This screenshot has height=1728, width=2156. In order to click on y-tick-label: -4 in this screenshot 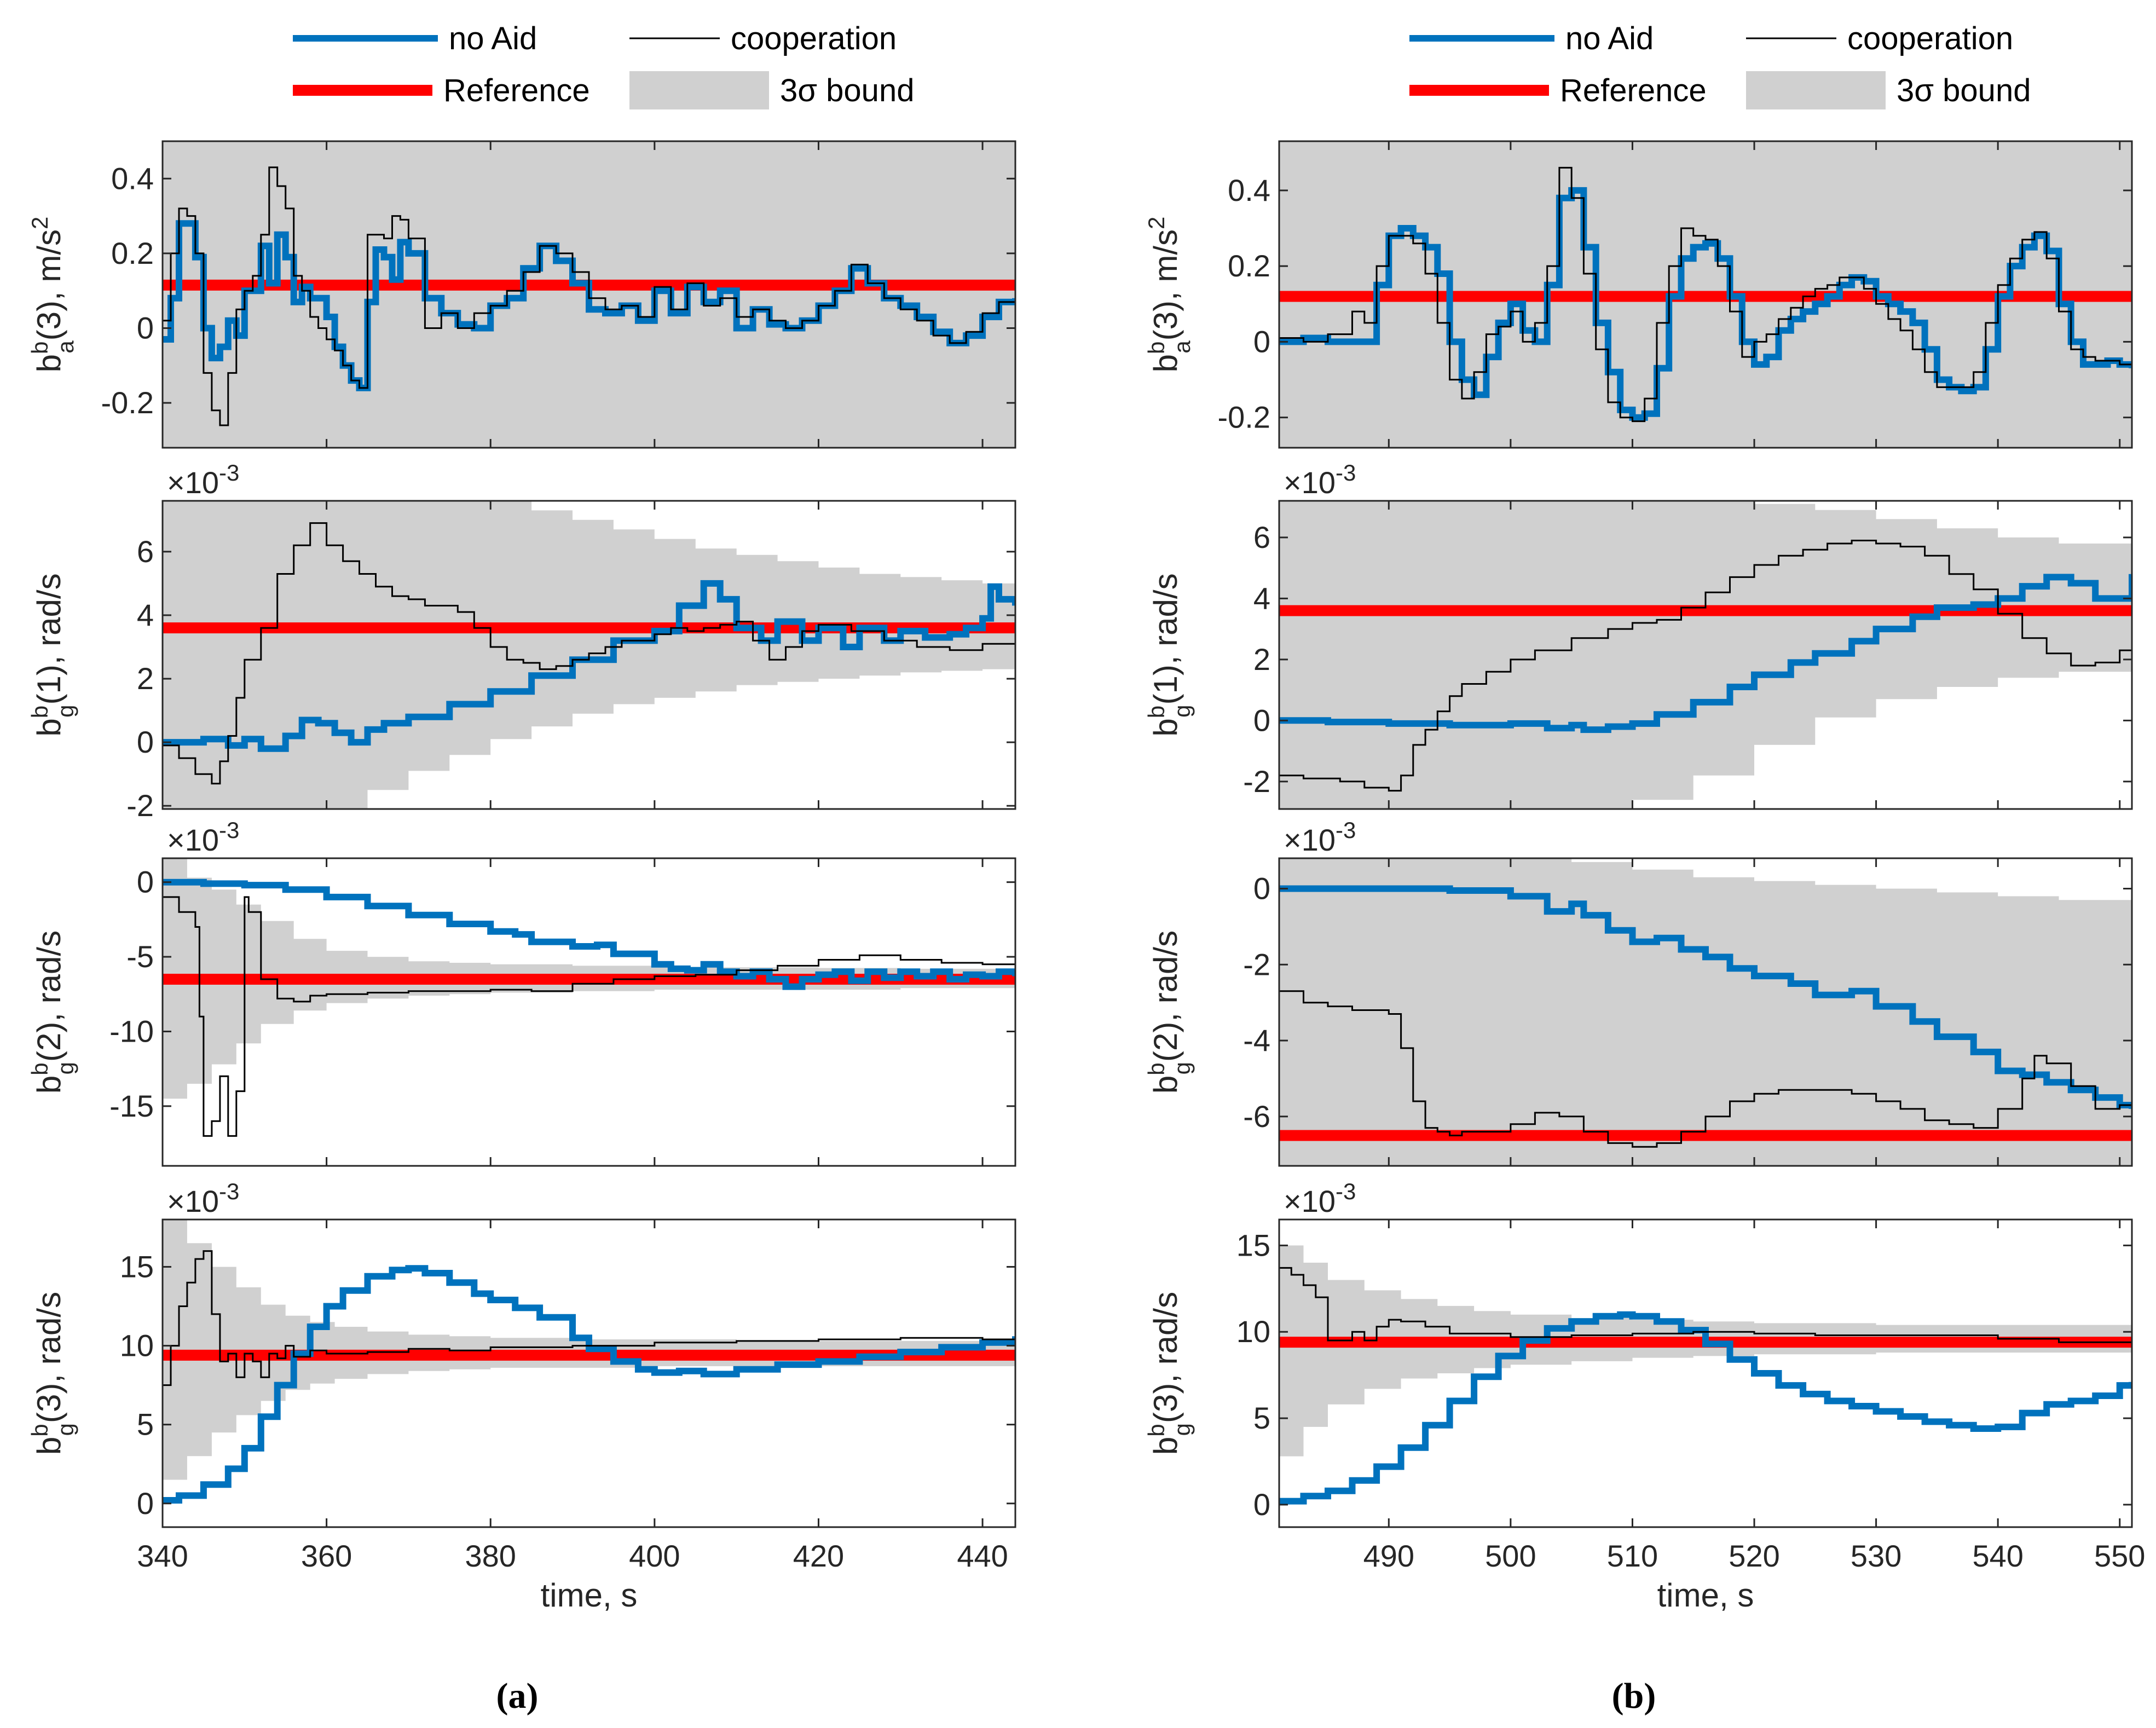, I will do `click(1256, 1040)`.